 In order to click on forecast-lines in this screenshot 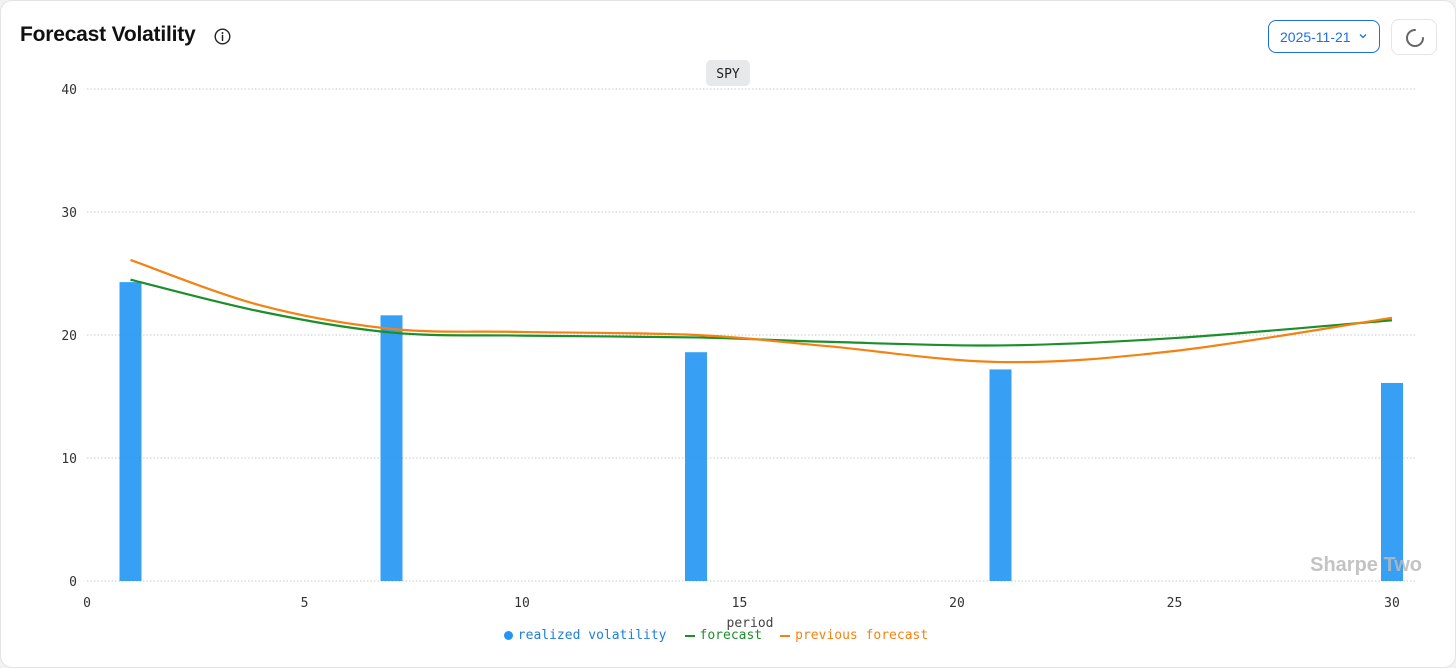, I will do `click(761, 311)`.